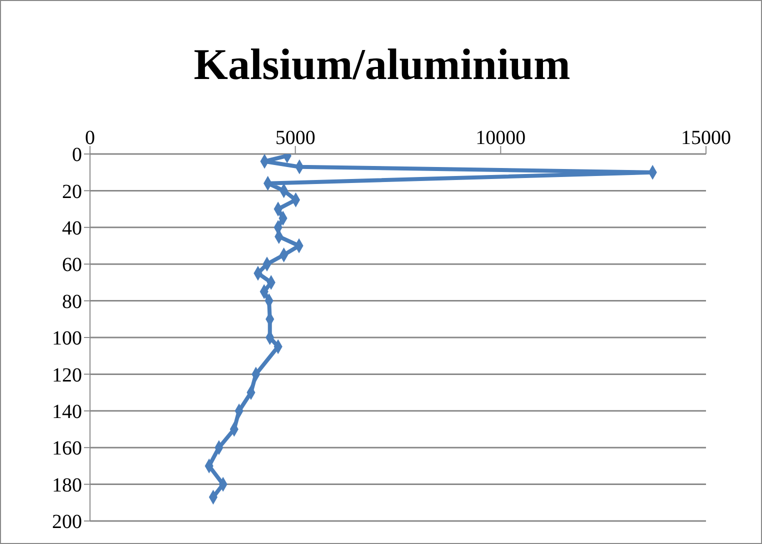 Image resolution: width=762 pixels, height=544 pixels. What do you see at coordinates (67, 449) in the screenshot?
I see `y-tick-label: 160` at bounding box center [67, 449].